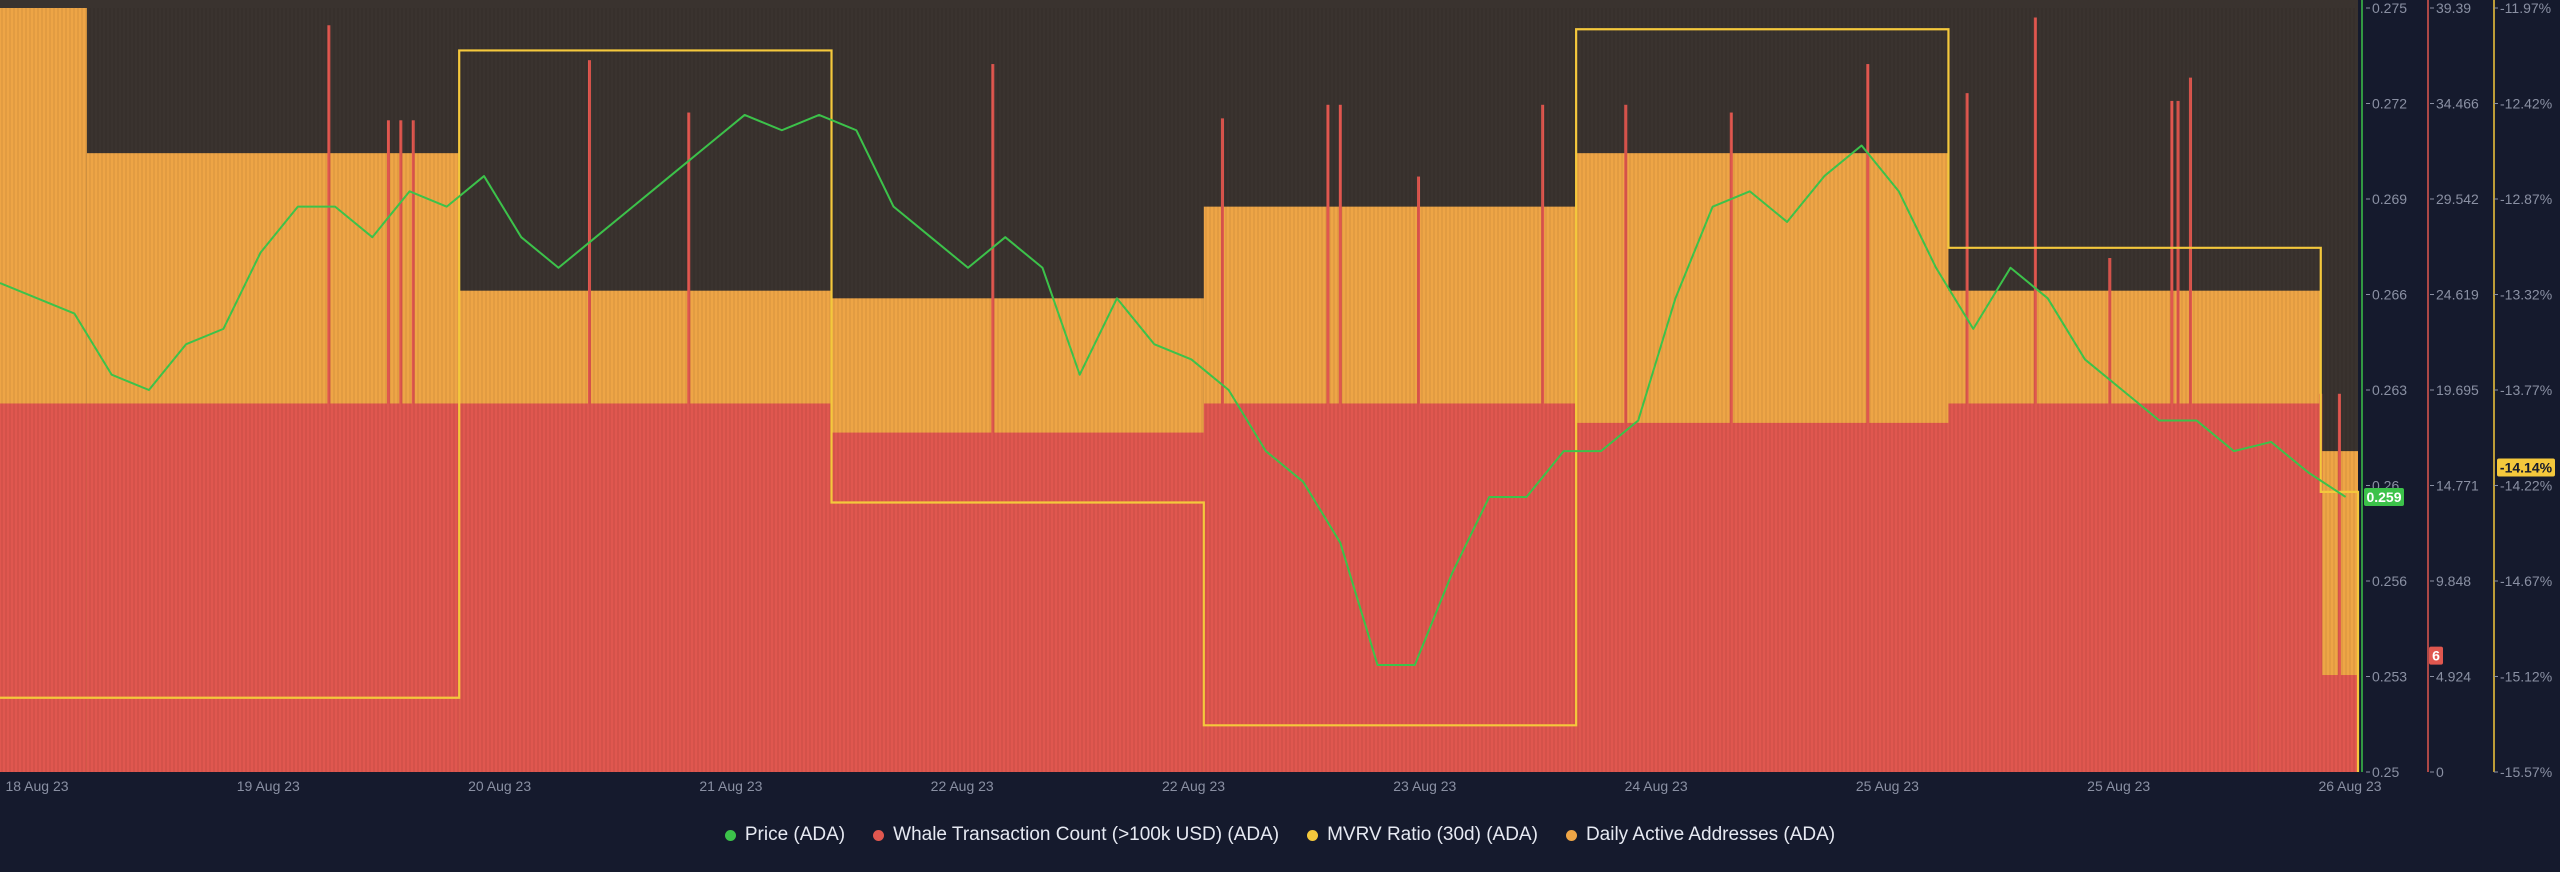 Image resolution: width=2560 pixels, height=872 pixels. What do you see at coordinates (499, 786) in the screenshot?
I see `x-tick-label: 20 Aug 23` at bounding box center [499, 786].